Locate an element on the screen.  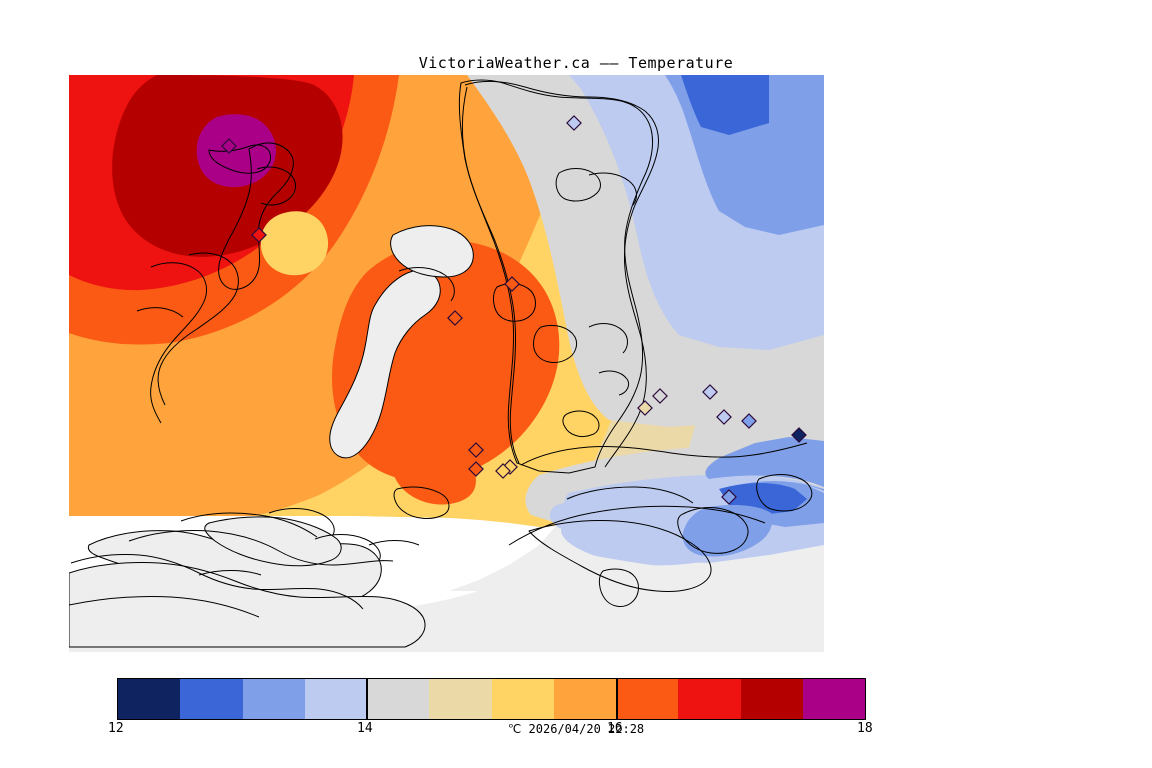
colorbar-swatches is located at coordinates (491, 699).